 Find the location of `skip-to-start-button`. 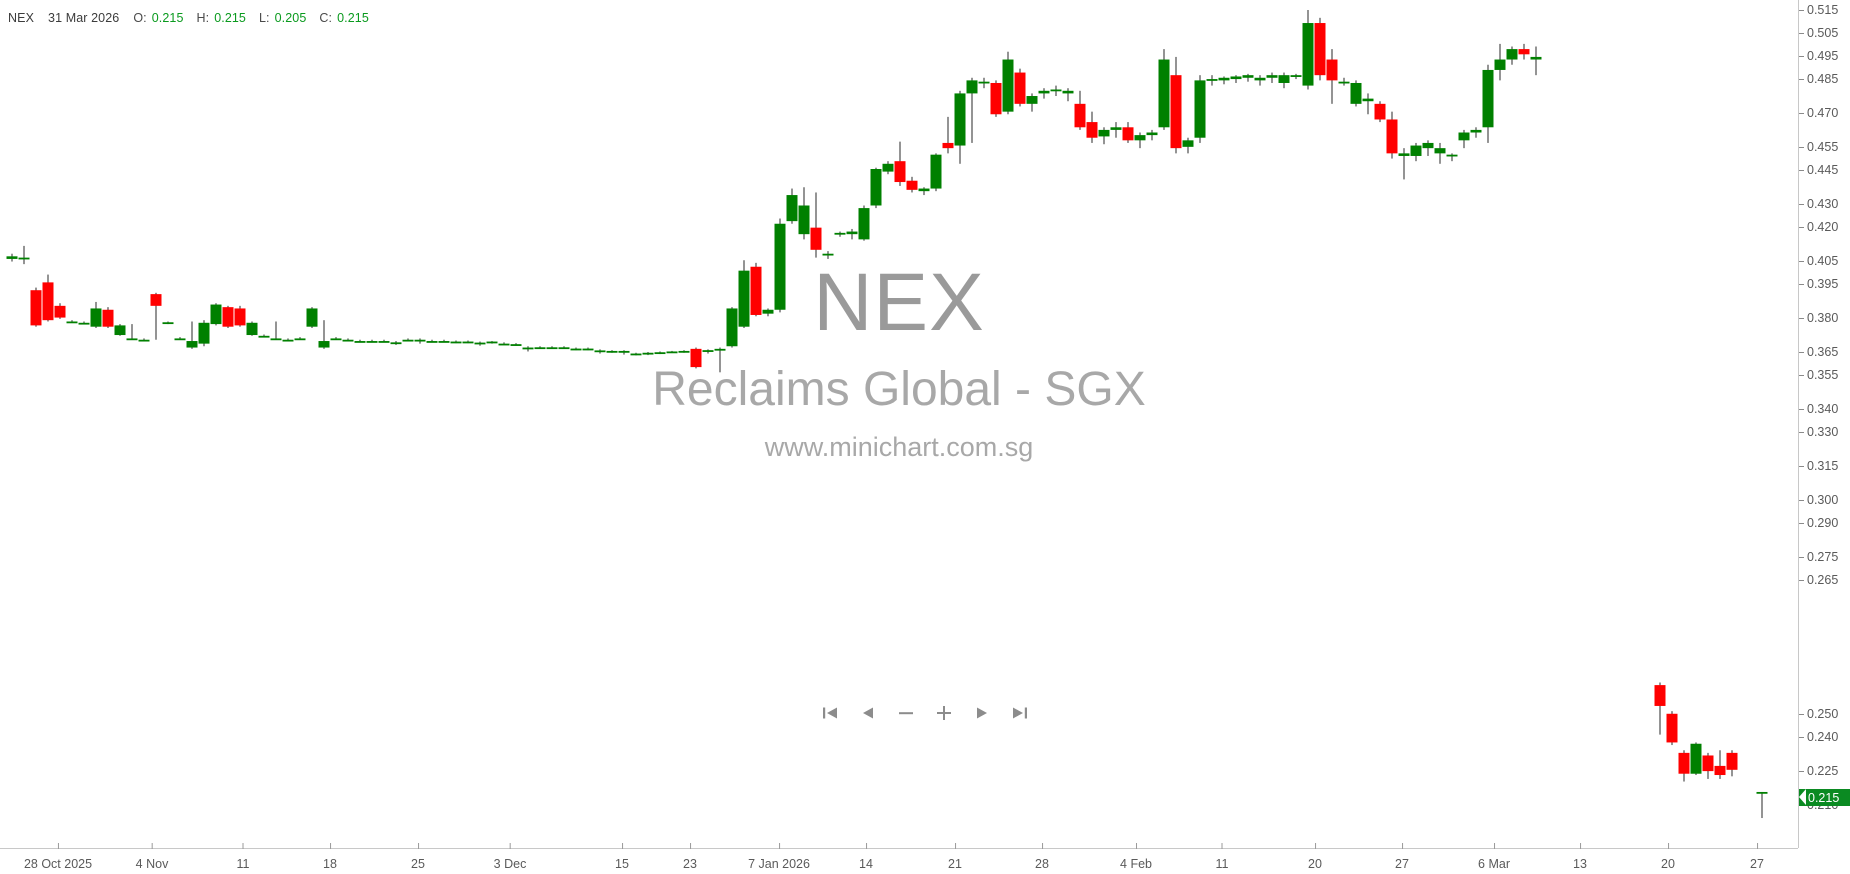

skip-to-start-button is located at coordinates (830, 713).